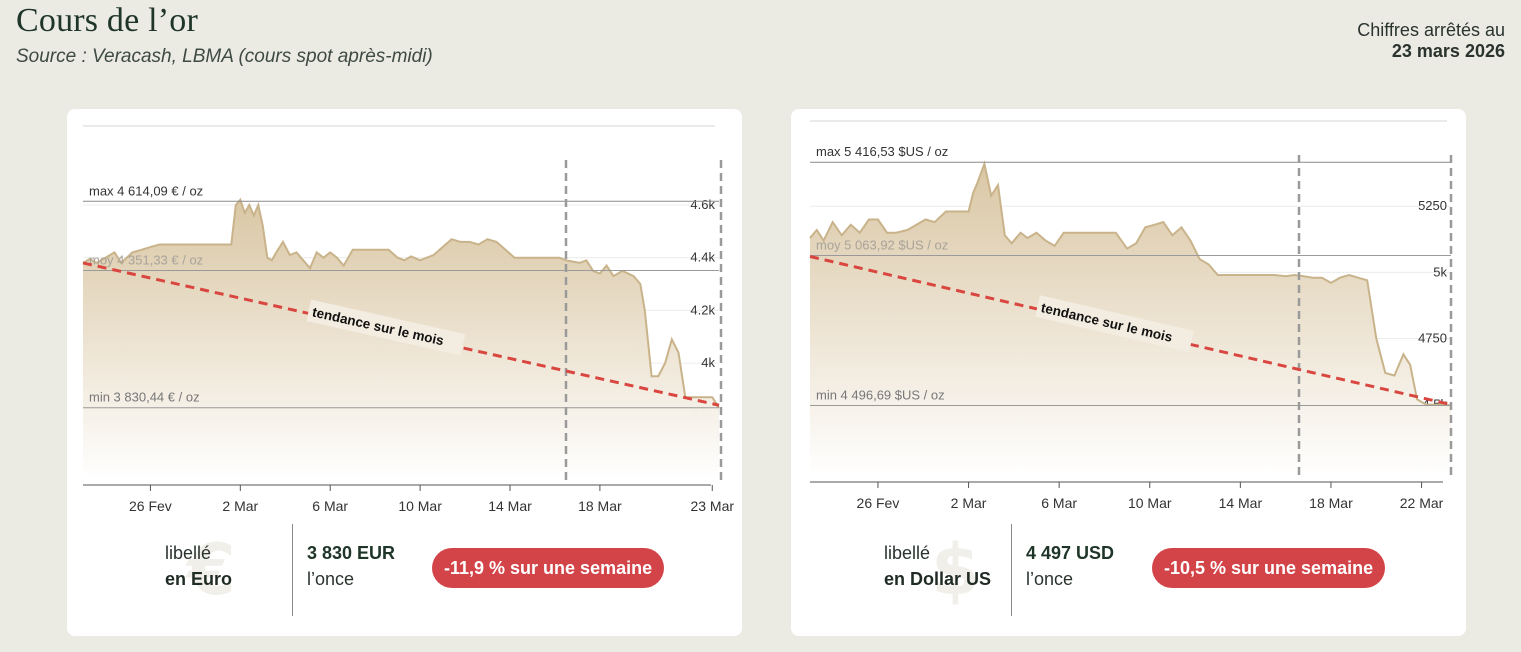 This screenshot has height=652, width=1521. What do you see at coordinates (1432, 205) in the screenshot?
I see `y-tick-label: 5250` at bounding box center [1432, 205].